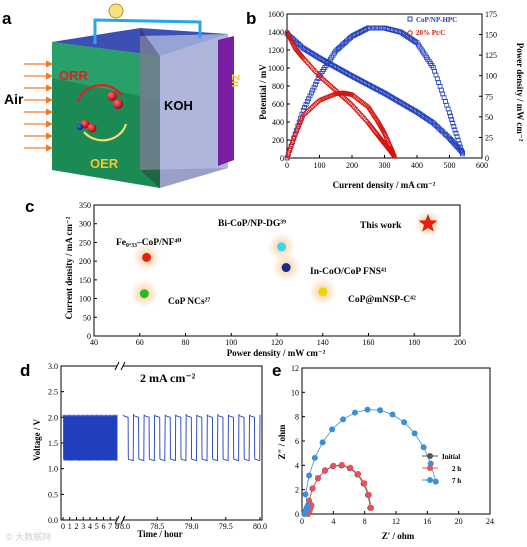  Describe the element at coordinates (456, 481) in the screenshot. I see `legend-7h: 7 h` at that location.